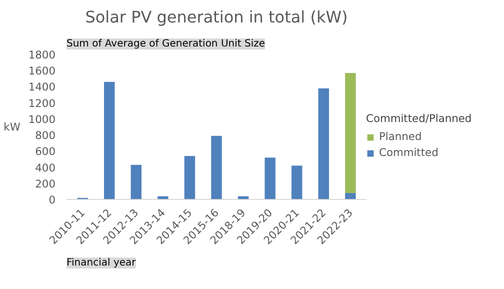  Describe the element at coordinates (216, 17) in the screenshot. I see `chart-title: Solar PV generation in total (kW)` at that location.